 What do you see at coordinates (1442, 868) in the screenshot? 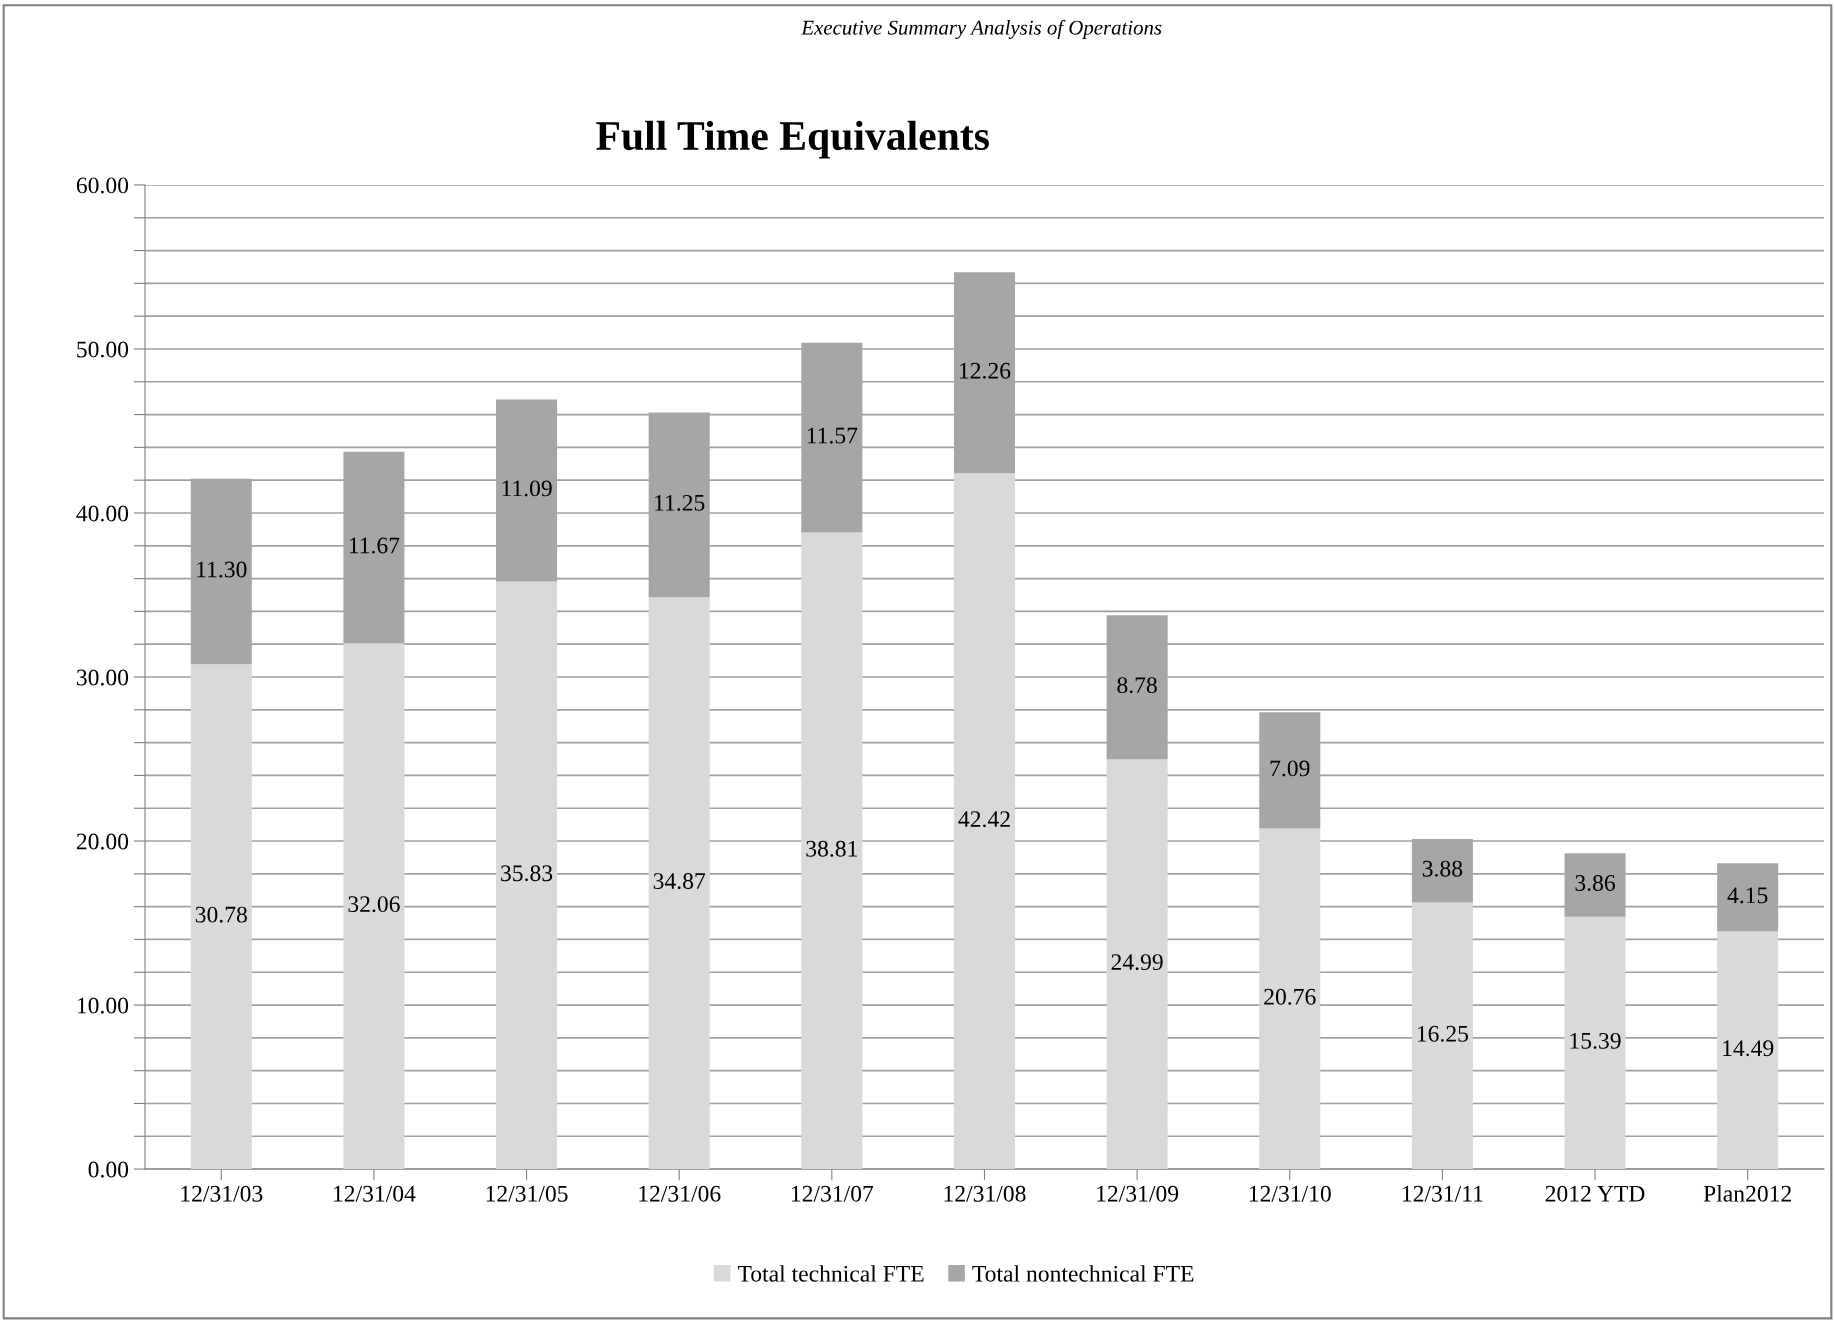
I see `text: 3.88` at bounding box center [1442, 868].